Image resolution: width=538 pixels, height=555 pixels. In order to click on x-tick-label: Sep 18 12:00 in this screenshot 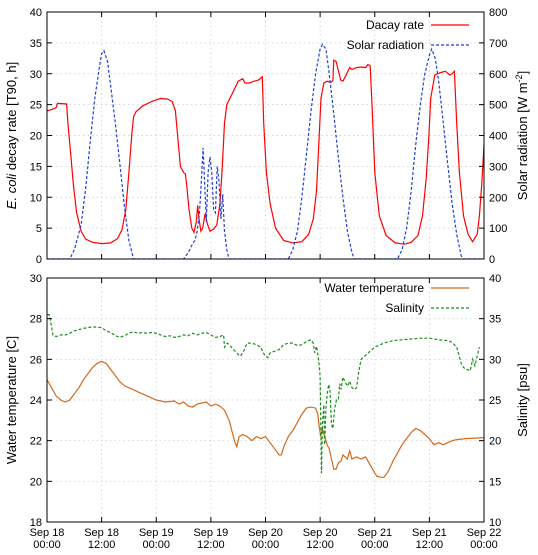, I will do `click(101, 538)`.